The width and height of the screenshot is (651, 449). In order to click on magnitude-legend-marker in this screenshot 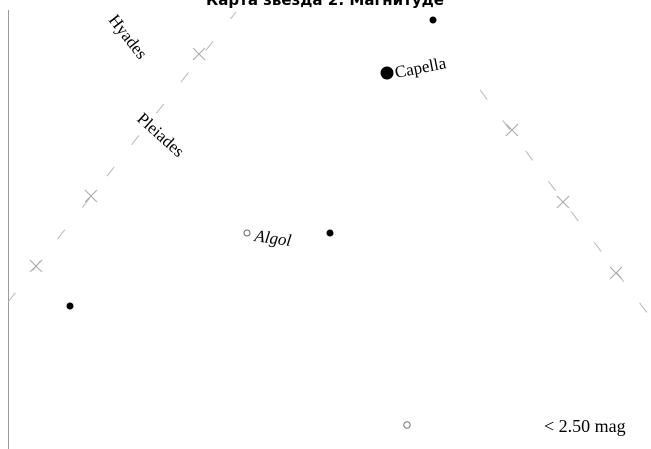, I will do `click(407, 425)`.